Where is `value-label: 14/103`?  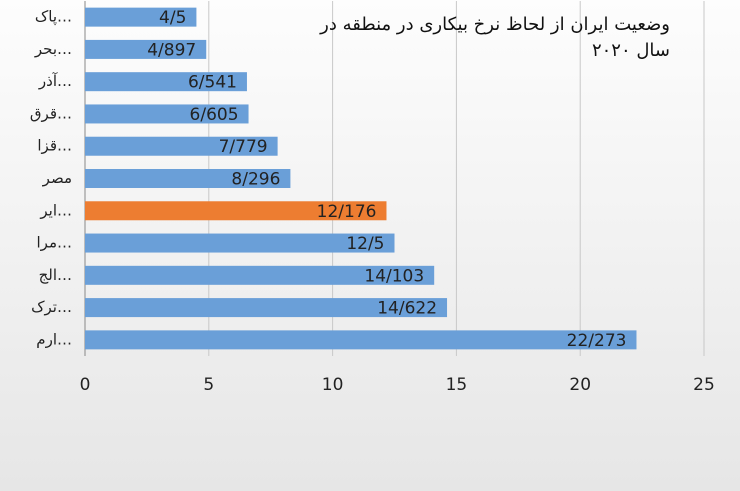
value-label: 14/103 is located at coordinates (394, 276).